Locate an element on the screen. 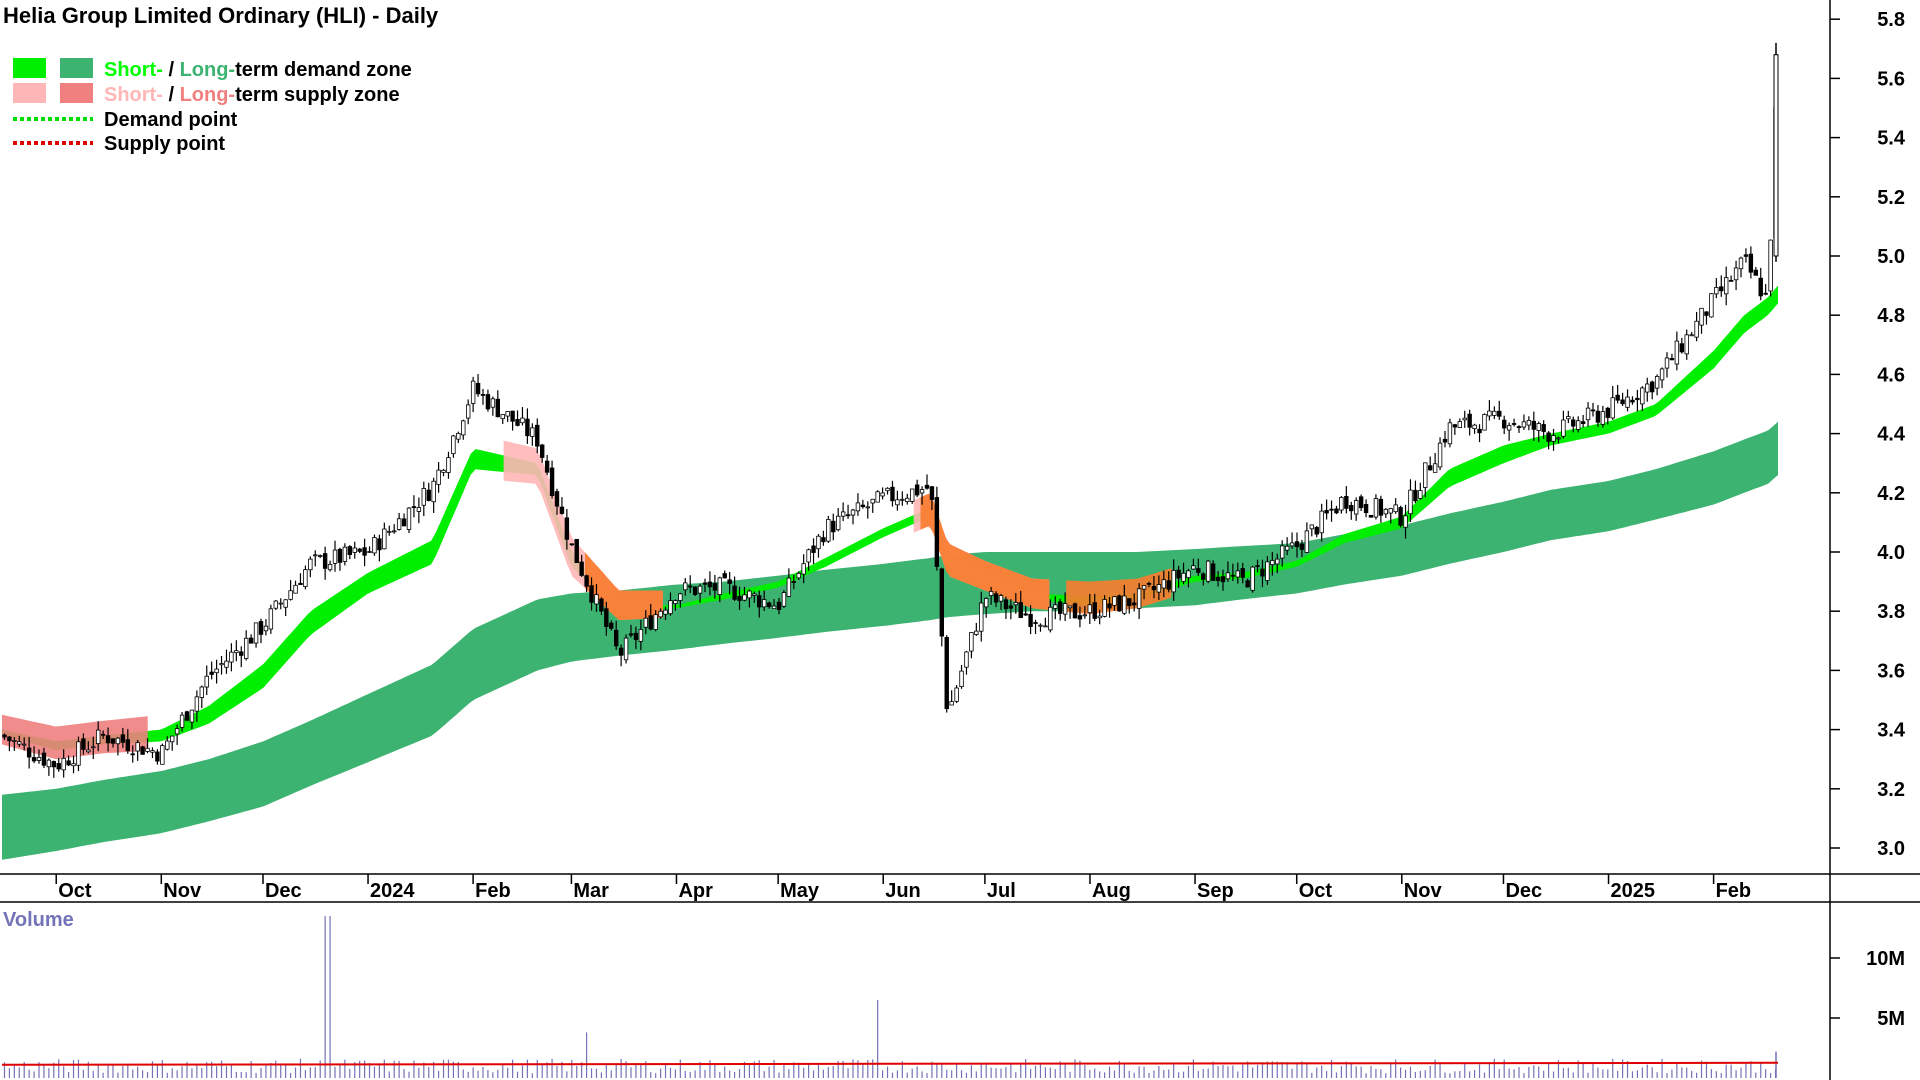  legend-supply-point: Supply point is located at coordinates (164, 144).